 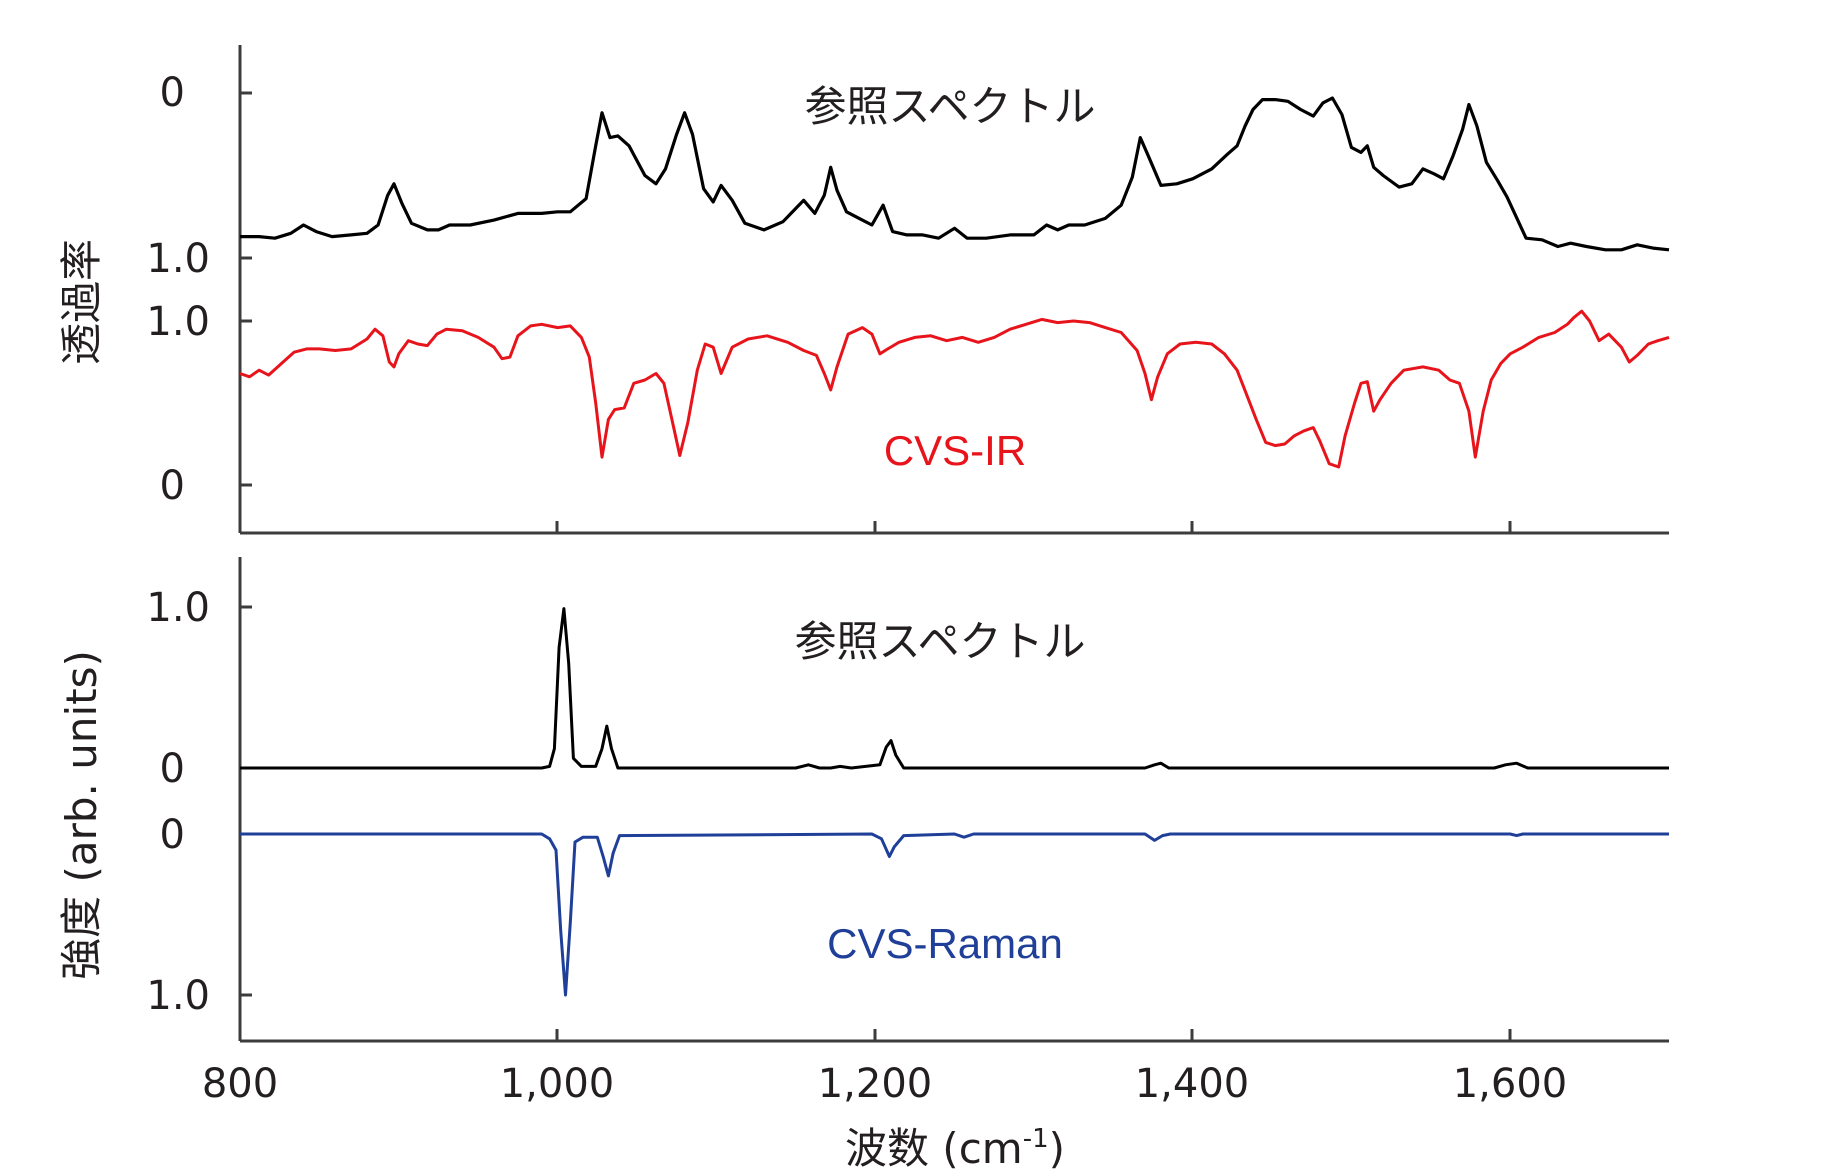 I want to click on x-axis-label: 波数 (cm-1), so click(x=955, y=1148).